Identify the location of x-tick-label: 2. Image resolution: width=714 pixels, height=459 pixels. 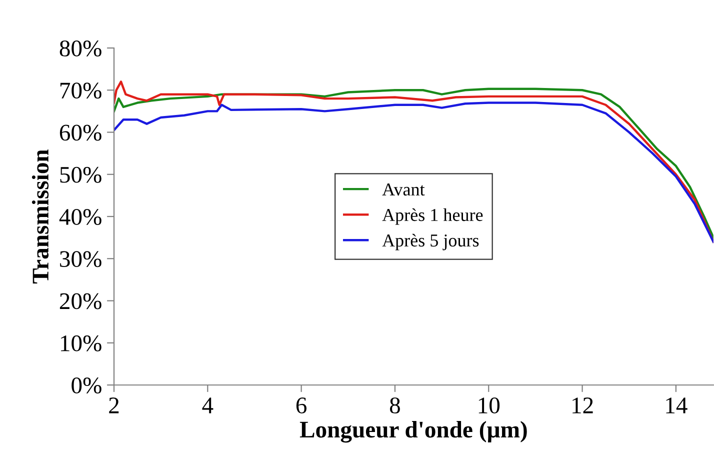
(114, 406).